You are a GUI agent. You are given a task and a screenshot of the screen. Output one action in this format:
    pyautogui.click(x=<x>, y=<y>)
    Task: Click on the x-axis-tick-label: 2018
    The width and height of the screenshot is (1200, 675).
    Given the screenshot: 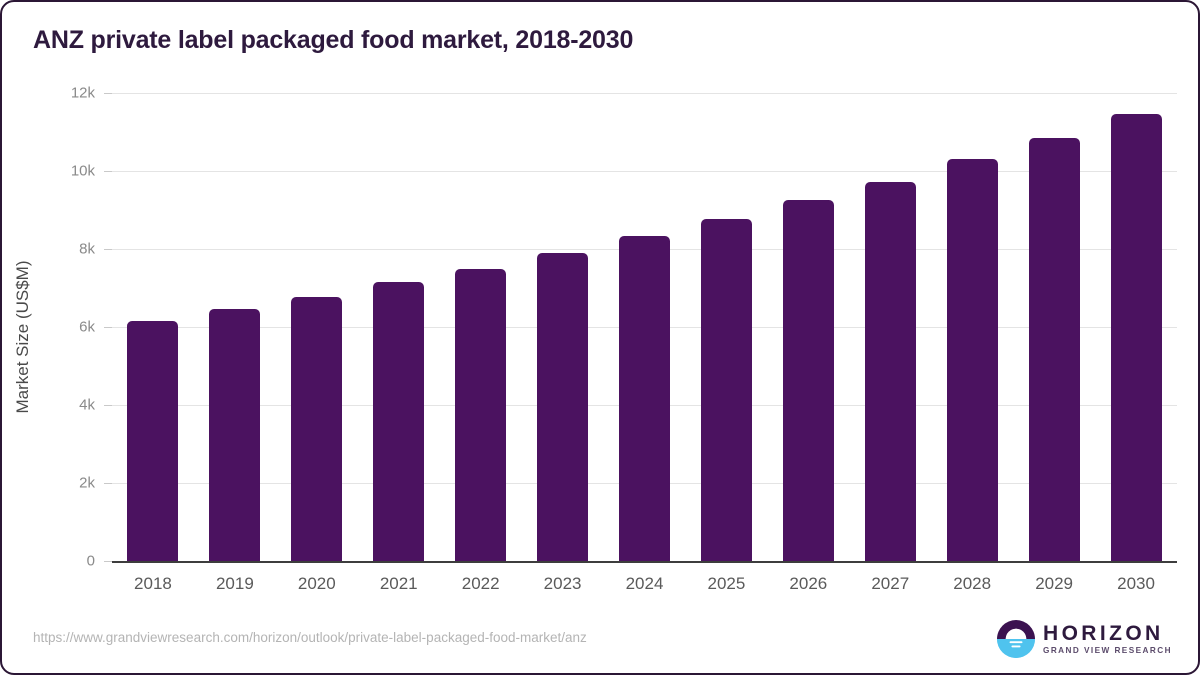 What is the action you would take?
    pyautogui.click(x=153, y=583)
    